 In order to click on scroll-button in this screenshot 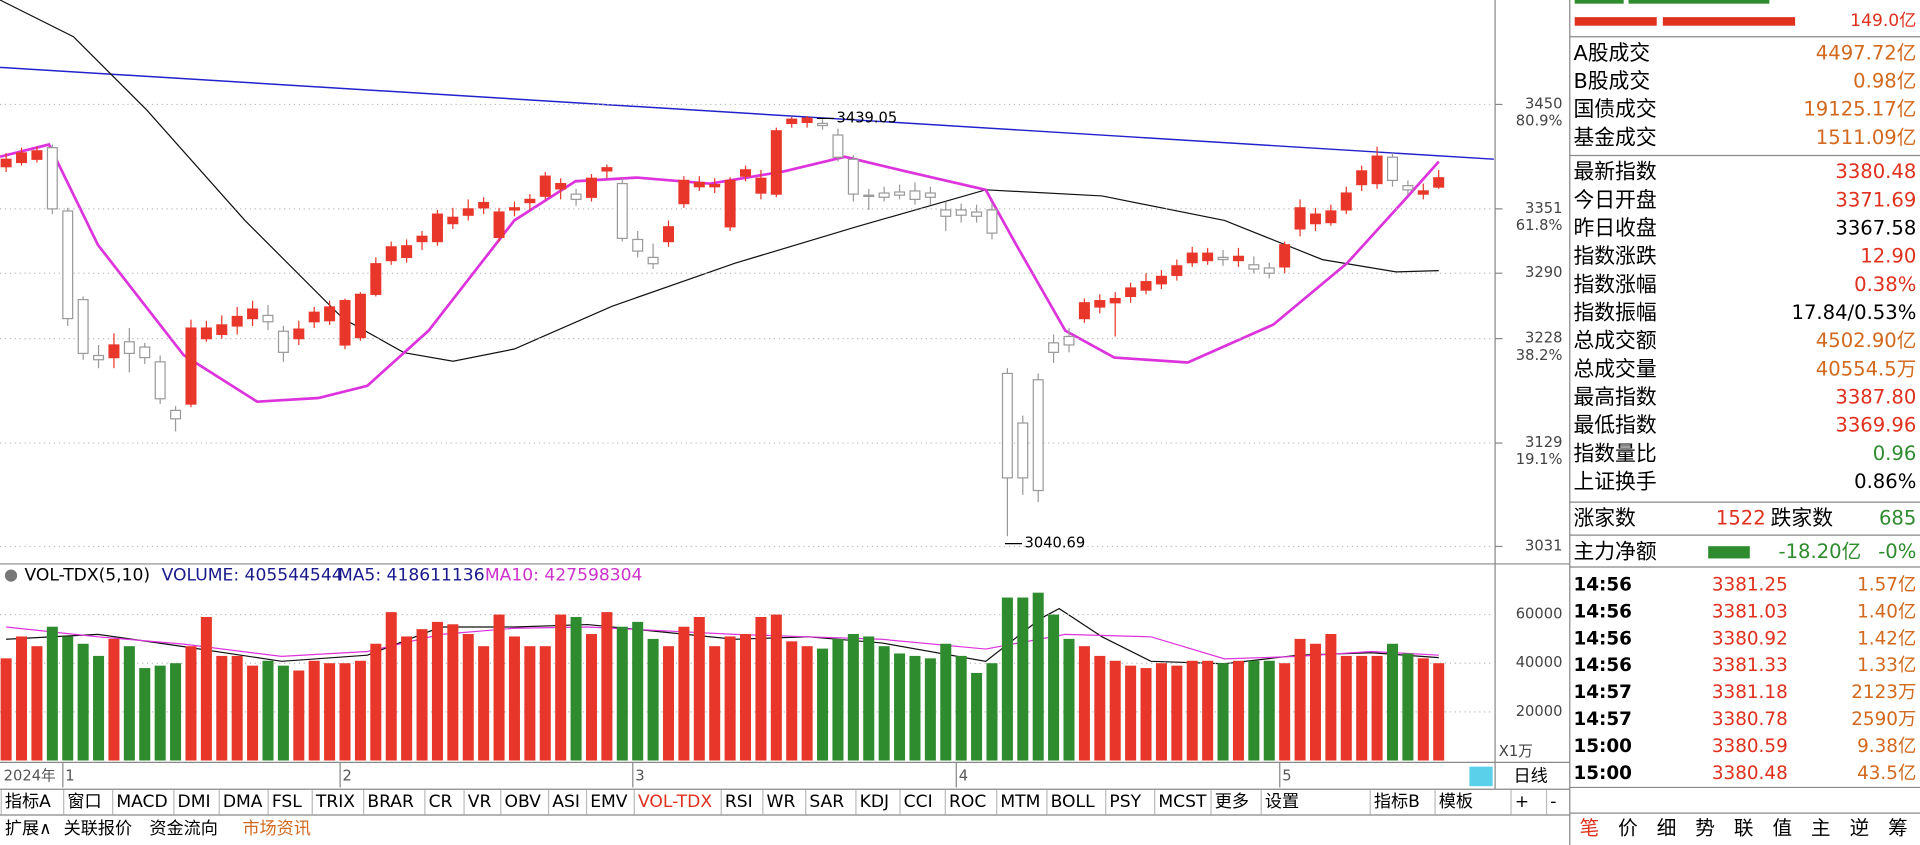, I will do `click(1481, 776)`.